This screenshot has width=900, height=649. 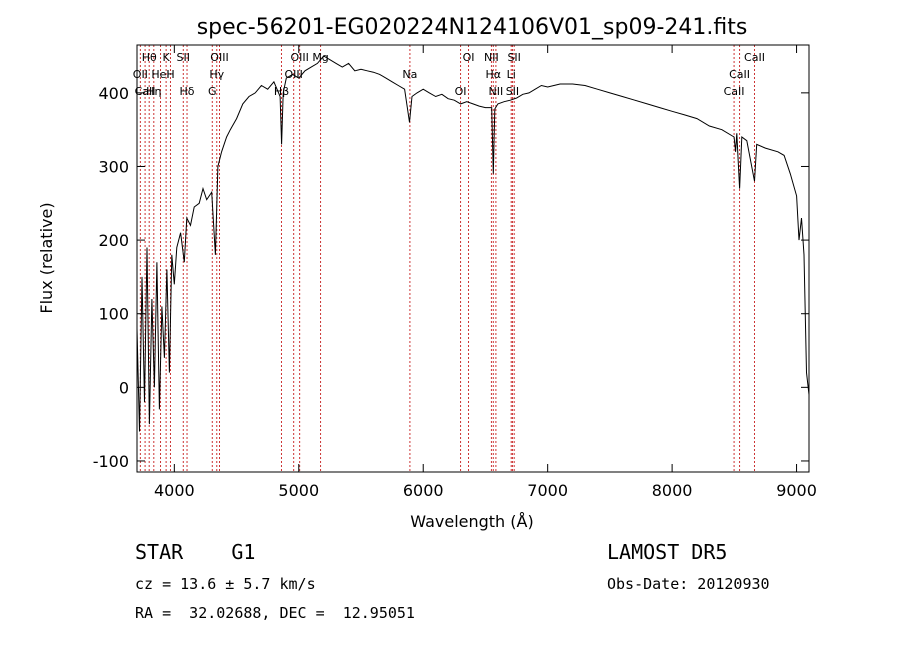 I want to click on y-tick-label: 300, so click(x=113, y=166).